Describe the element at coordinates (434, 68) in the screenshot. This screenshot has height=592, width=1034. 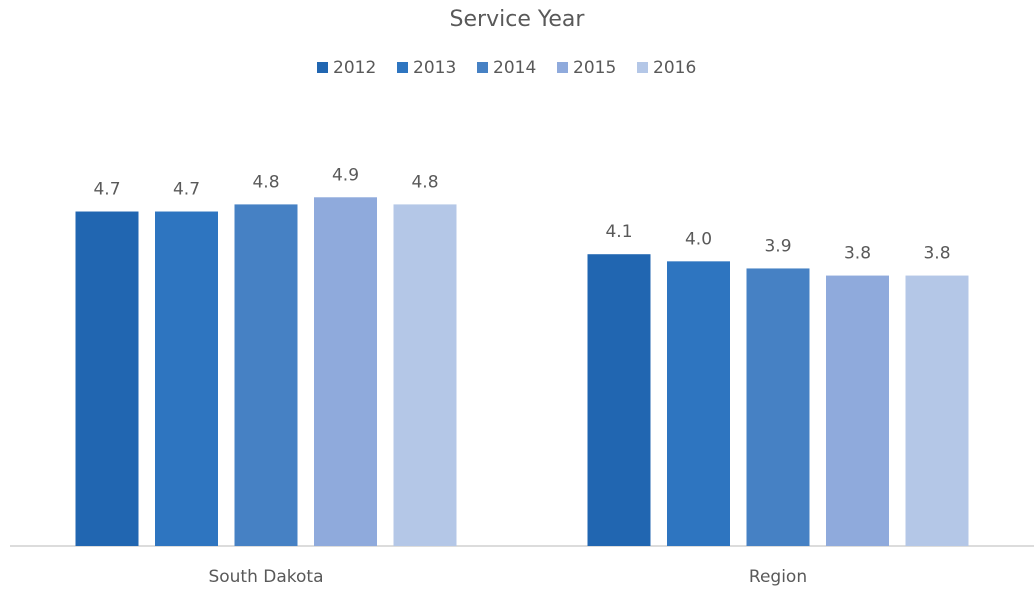
I see `legend-label: 2013` at that location.